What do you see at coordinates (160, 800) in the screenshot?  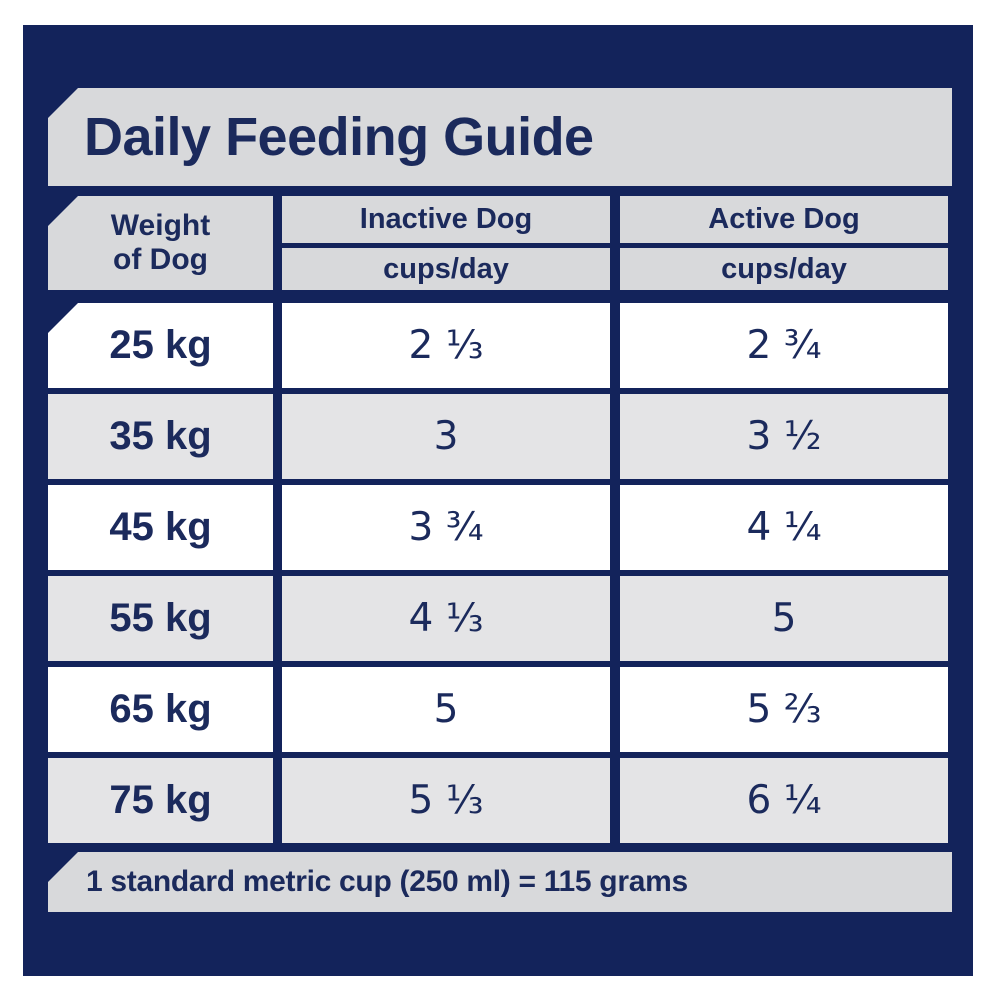 I see `weight-cell: 75 kg` at bounding box center [160, 800].